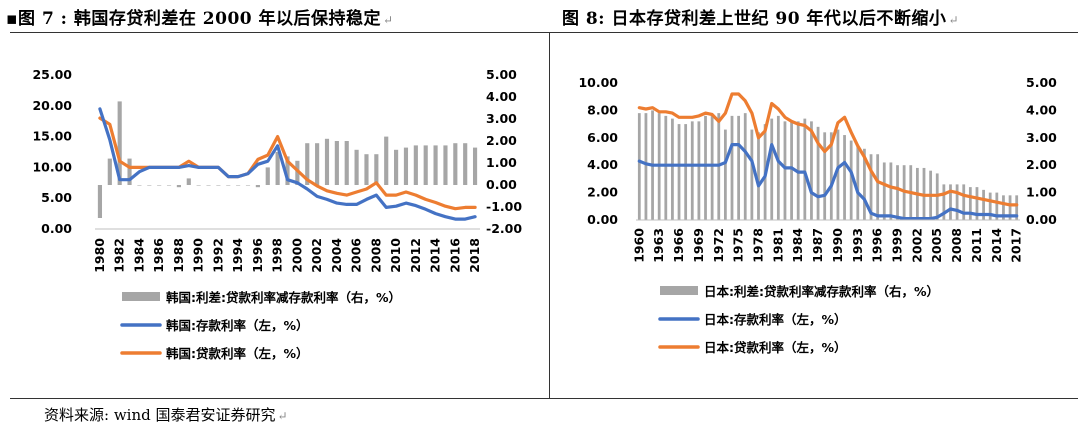 This screenshot has width=1080, height=432. What do you see at coordinates (119, 255) in the screenshot?
I see `x-axis-tick-korea: 1982` at bounding box center [119, 255].